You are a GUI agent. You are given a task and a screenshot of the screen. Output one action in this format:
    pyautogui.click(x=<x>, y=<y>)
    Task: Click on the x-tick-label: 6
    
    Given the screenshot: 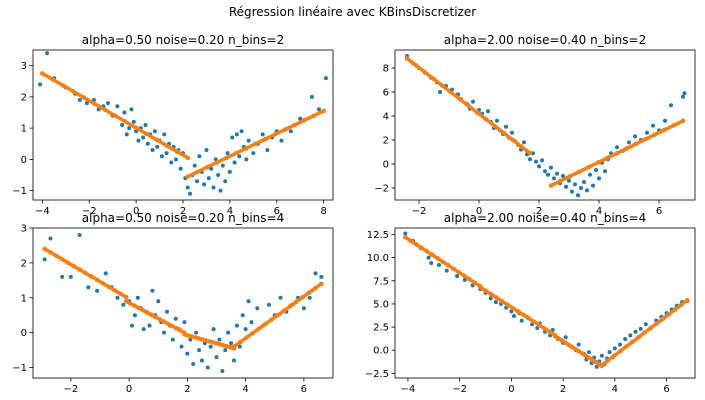 What is the action you would take?
    pyautogui.click(x=666, y=389)
    